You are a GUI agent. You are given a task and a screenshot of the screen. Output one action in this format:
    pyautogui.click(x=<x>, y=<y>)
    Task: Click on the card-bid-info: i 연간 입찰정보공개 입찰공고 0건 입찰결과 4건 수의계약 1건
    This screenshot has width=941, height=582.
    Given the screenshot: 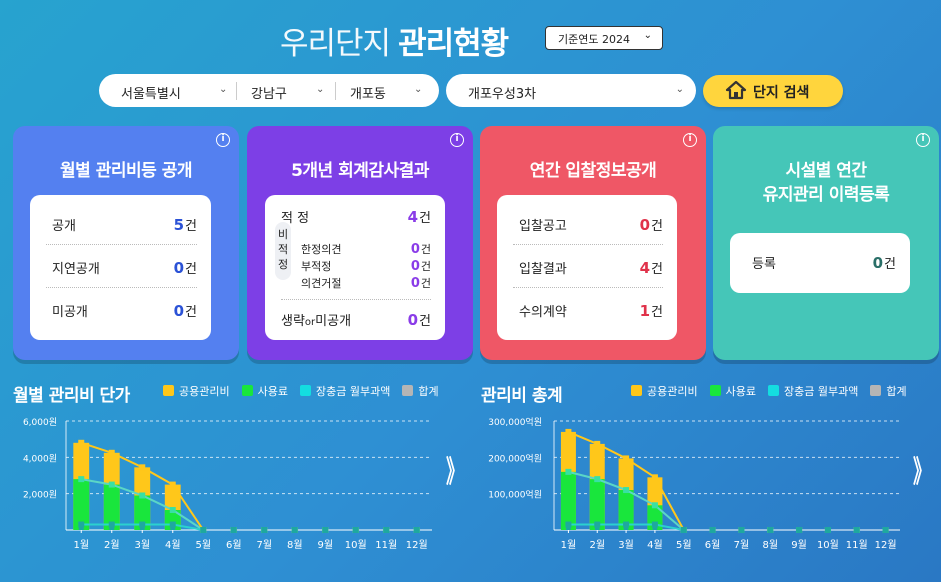 What is the action you would take?
    pyautogui.click(x=593, y=243)
    